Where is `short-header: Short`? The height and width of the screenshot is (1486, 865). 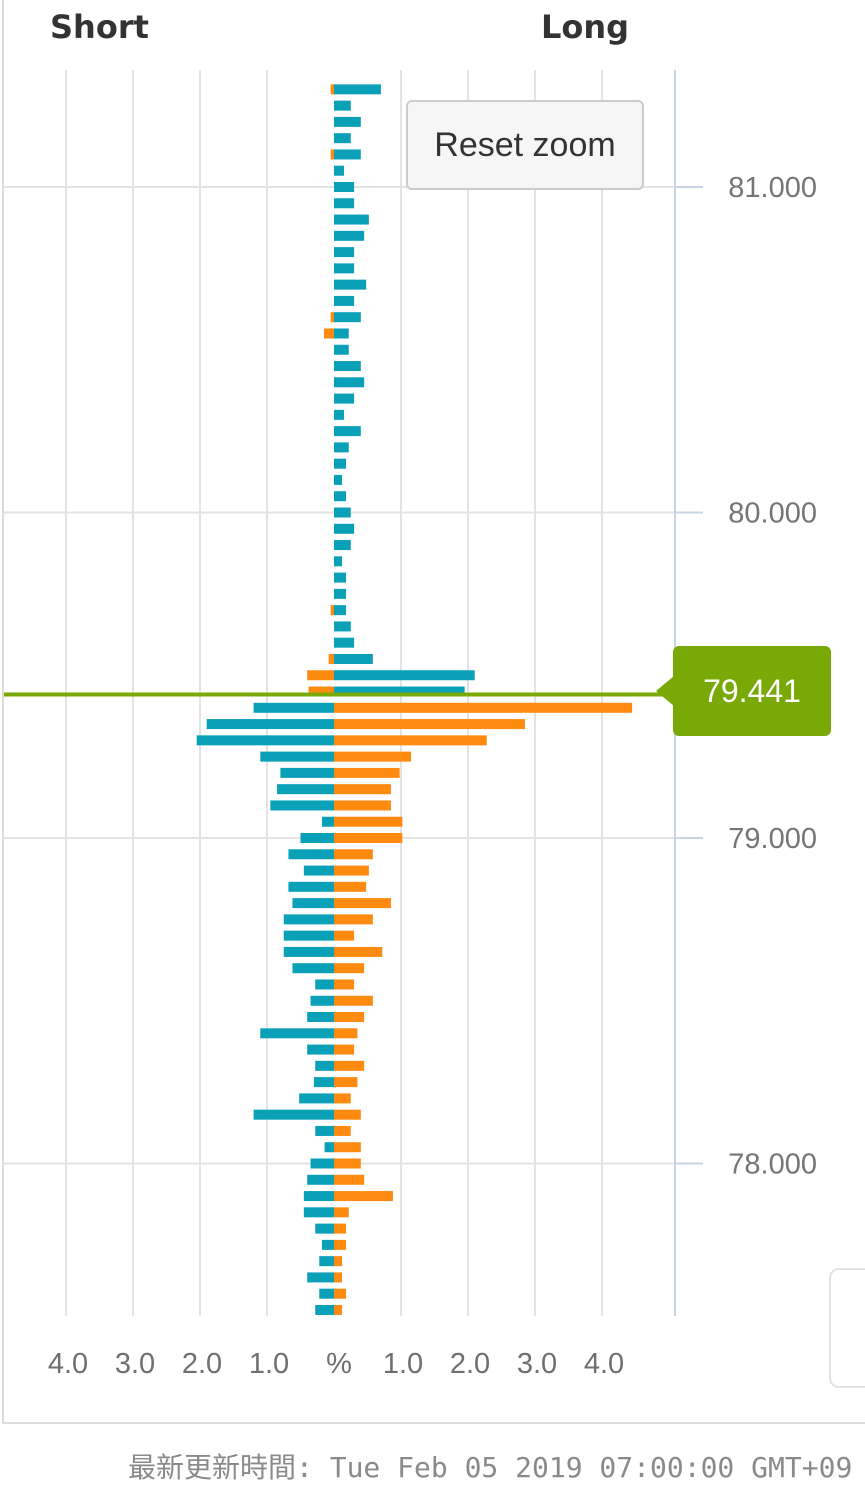 short-header: Short is located at coordinates (99, 27).